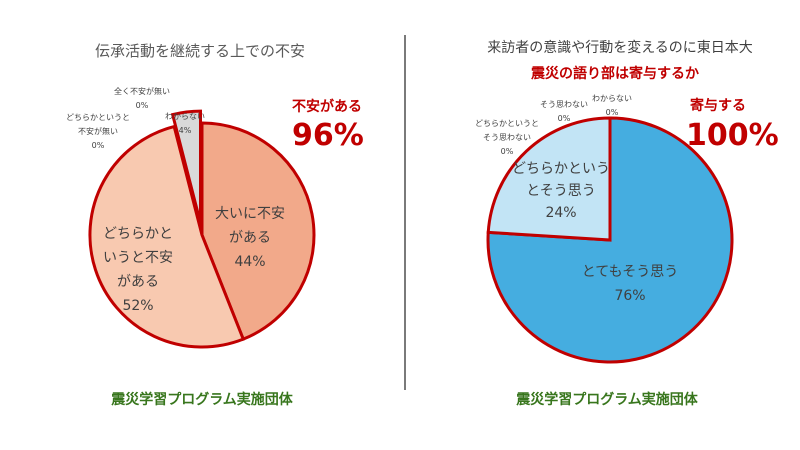 The height and width of the screenshot is (450, 800). What do you see at coordinates (732, 135) in the screenshot?
I see `right-callout-value: 100%` at bounding box center [732, 135].